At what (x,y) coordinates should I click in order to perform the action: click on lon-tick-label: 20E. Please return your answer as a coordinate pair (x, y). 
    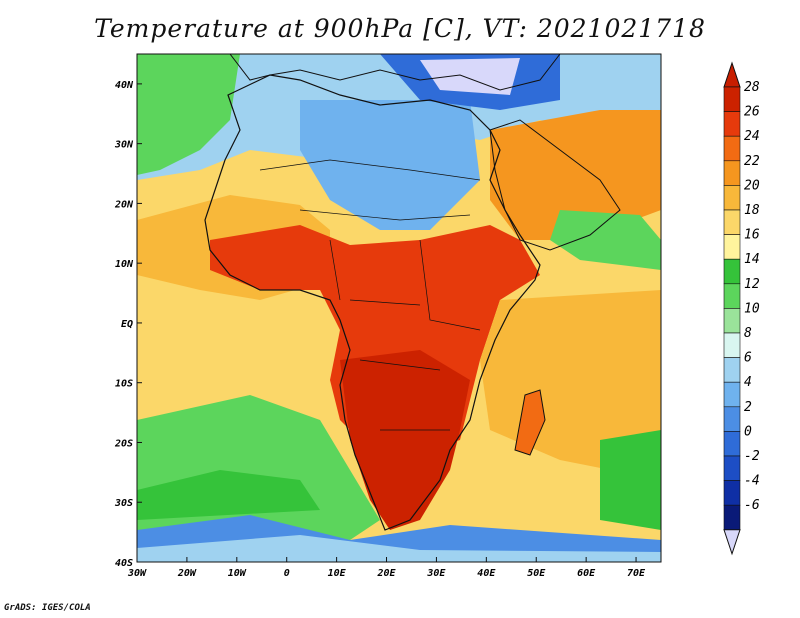
    Looking at the image, I should click on (386, 573).